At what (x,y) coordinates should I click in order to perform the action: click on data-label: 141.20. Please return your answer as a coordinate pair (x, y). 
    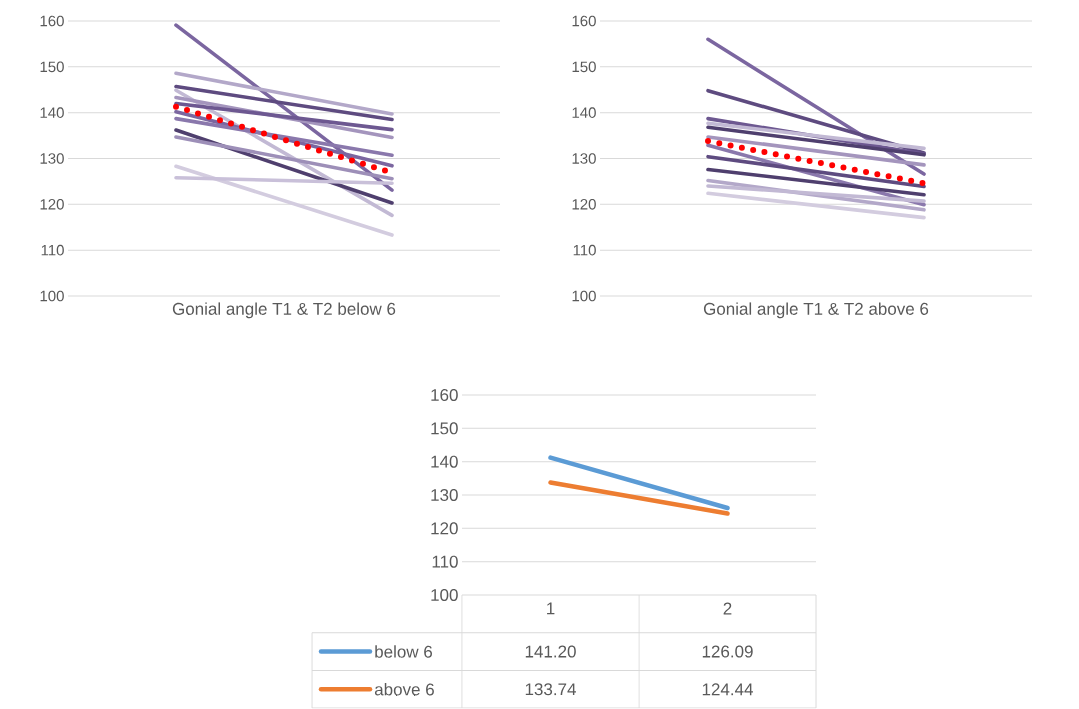
    Looking at the image, I should click on (550, 651).